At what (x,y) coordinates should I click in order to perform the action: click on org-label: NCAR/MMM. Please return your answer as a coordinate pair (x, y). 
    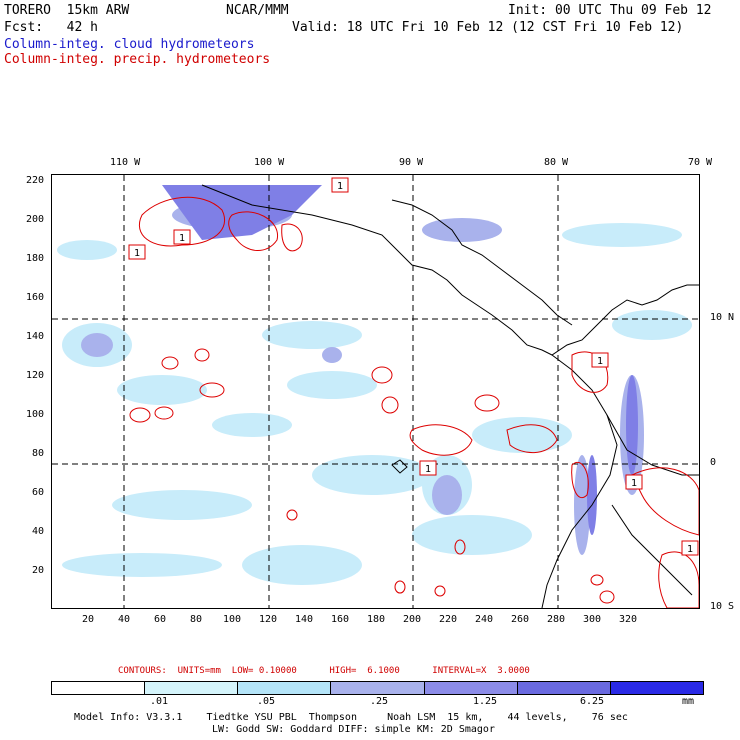
    Looking at the image, I should click on (257, 10).